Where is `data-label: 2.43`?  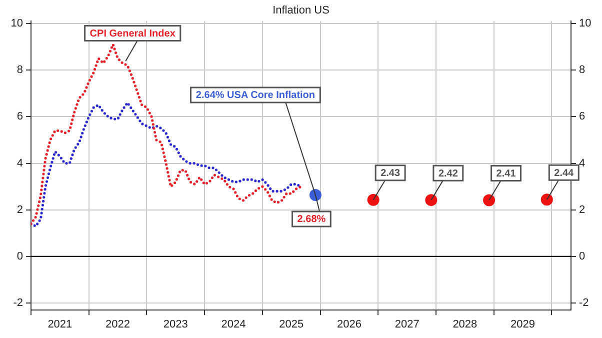
data-label: 2.43 is located at coordinates (390, 174).